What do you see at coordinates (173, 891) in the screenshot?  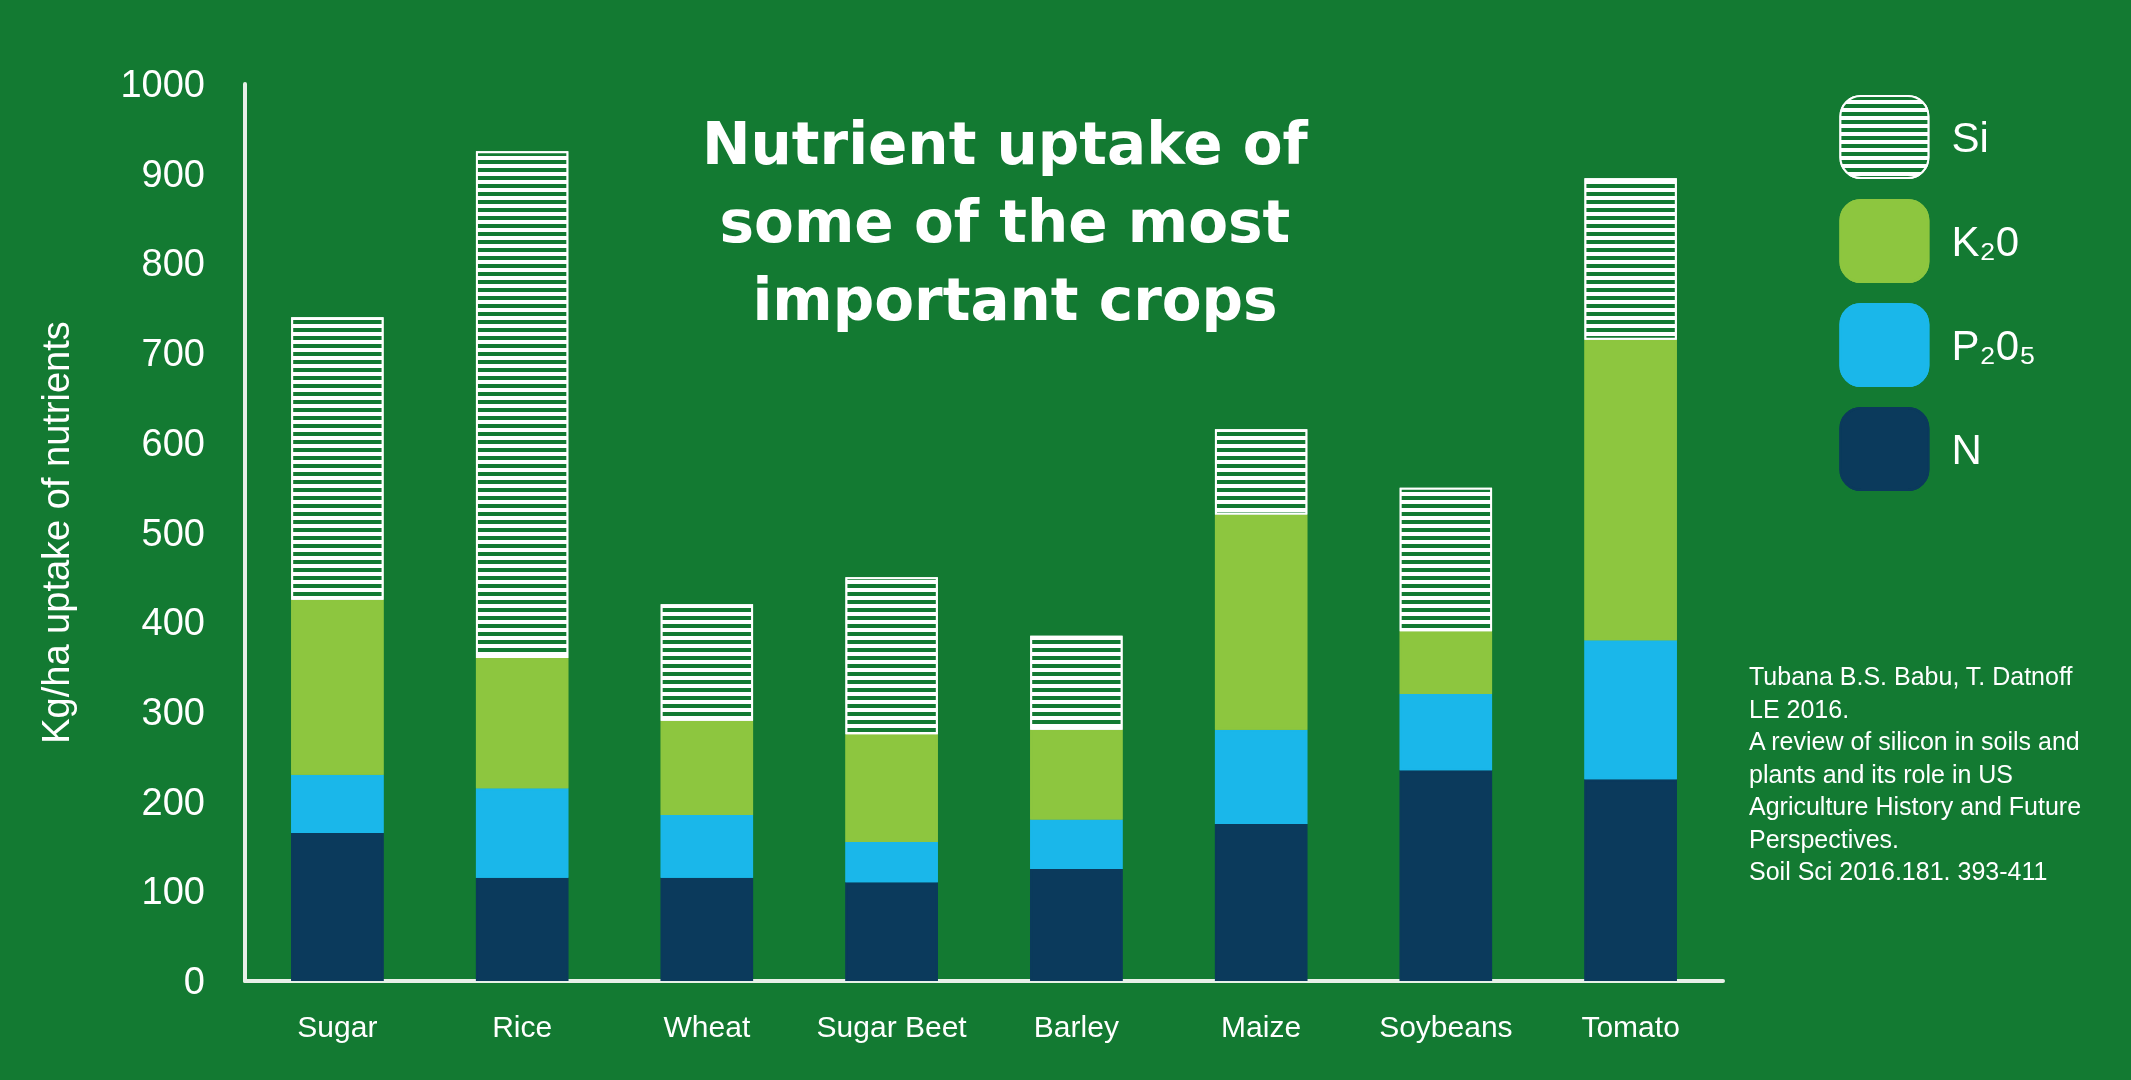 I see `y-tick-label: 100` at bounding box center [173, 891].